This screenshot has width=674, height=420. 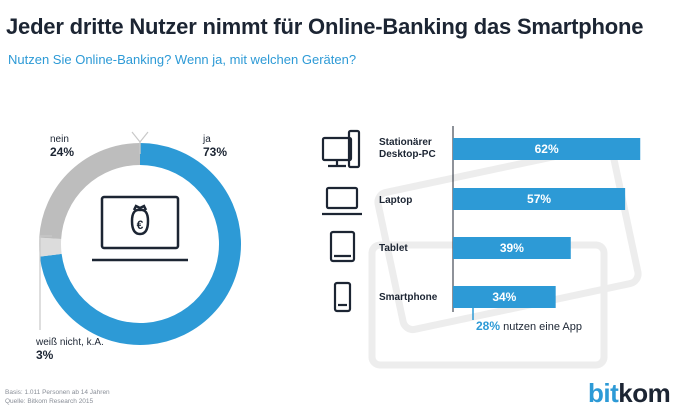 What do you see at coordinates (136, 142) in the screenshot?
I see `leader-line-nein` at bounding box center [136, 142].